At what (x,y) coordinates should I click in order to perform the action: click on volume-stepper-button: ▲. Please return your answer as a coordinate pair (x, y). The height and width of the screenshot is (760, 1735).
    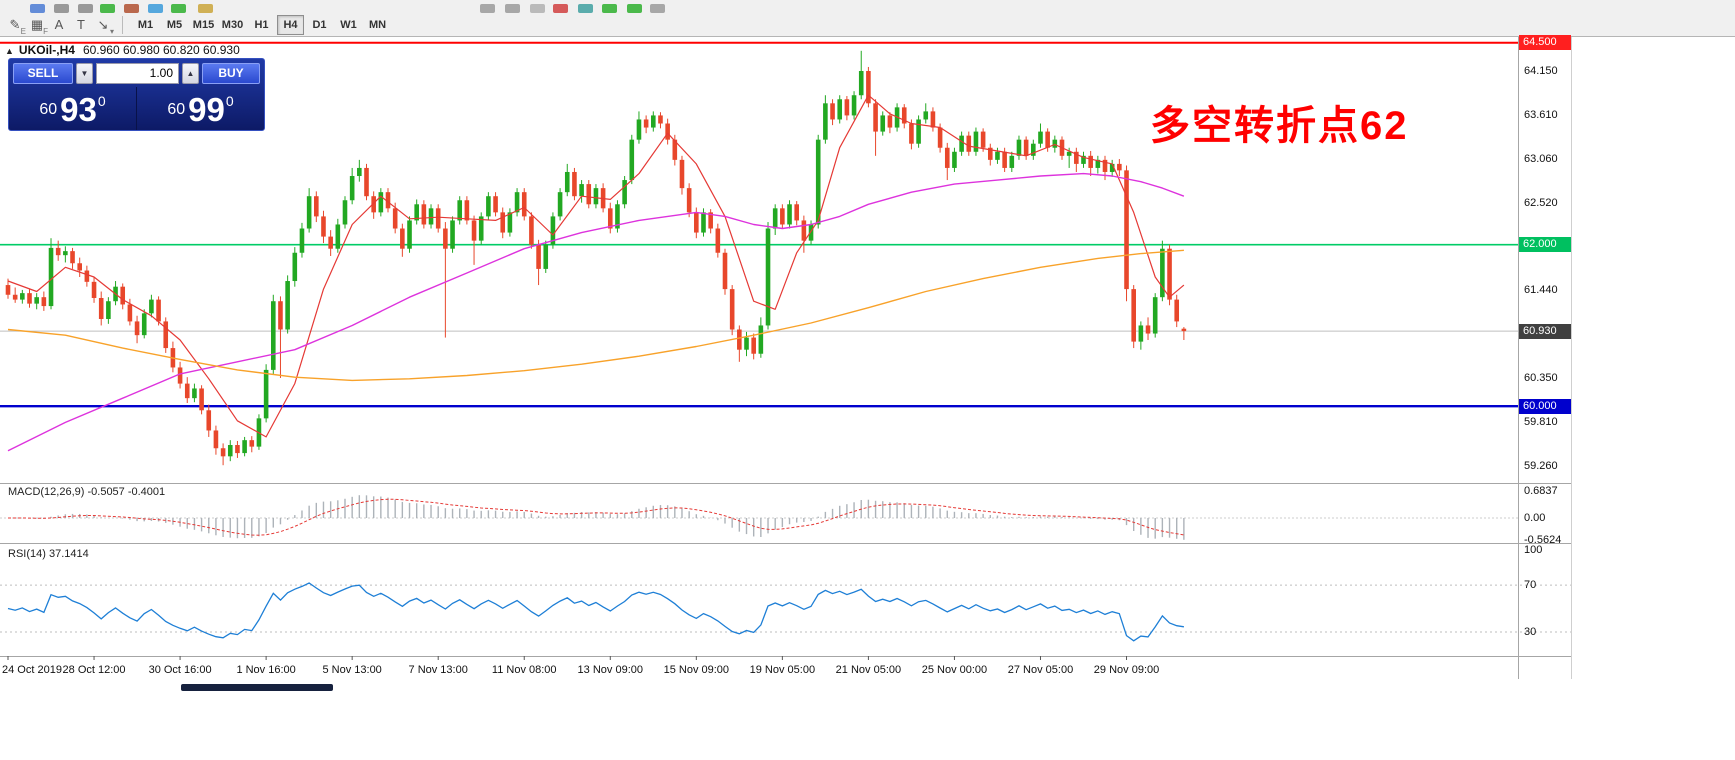
    Looking at the image, I should click on (190, 73).